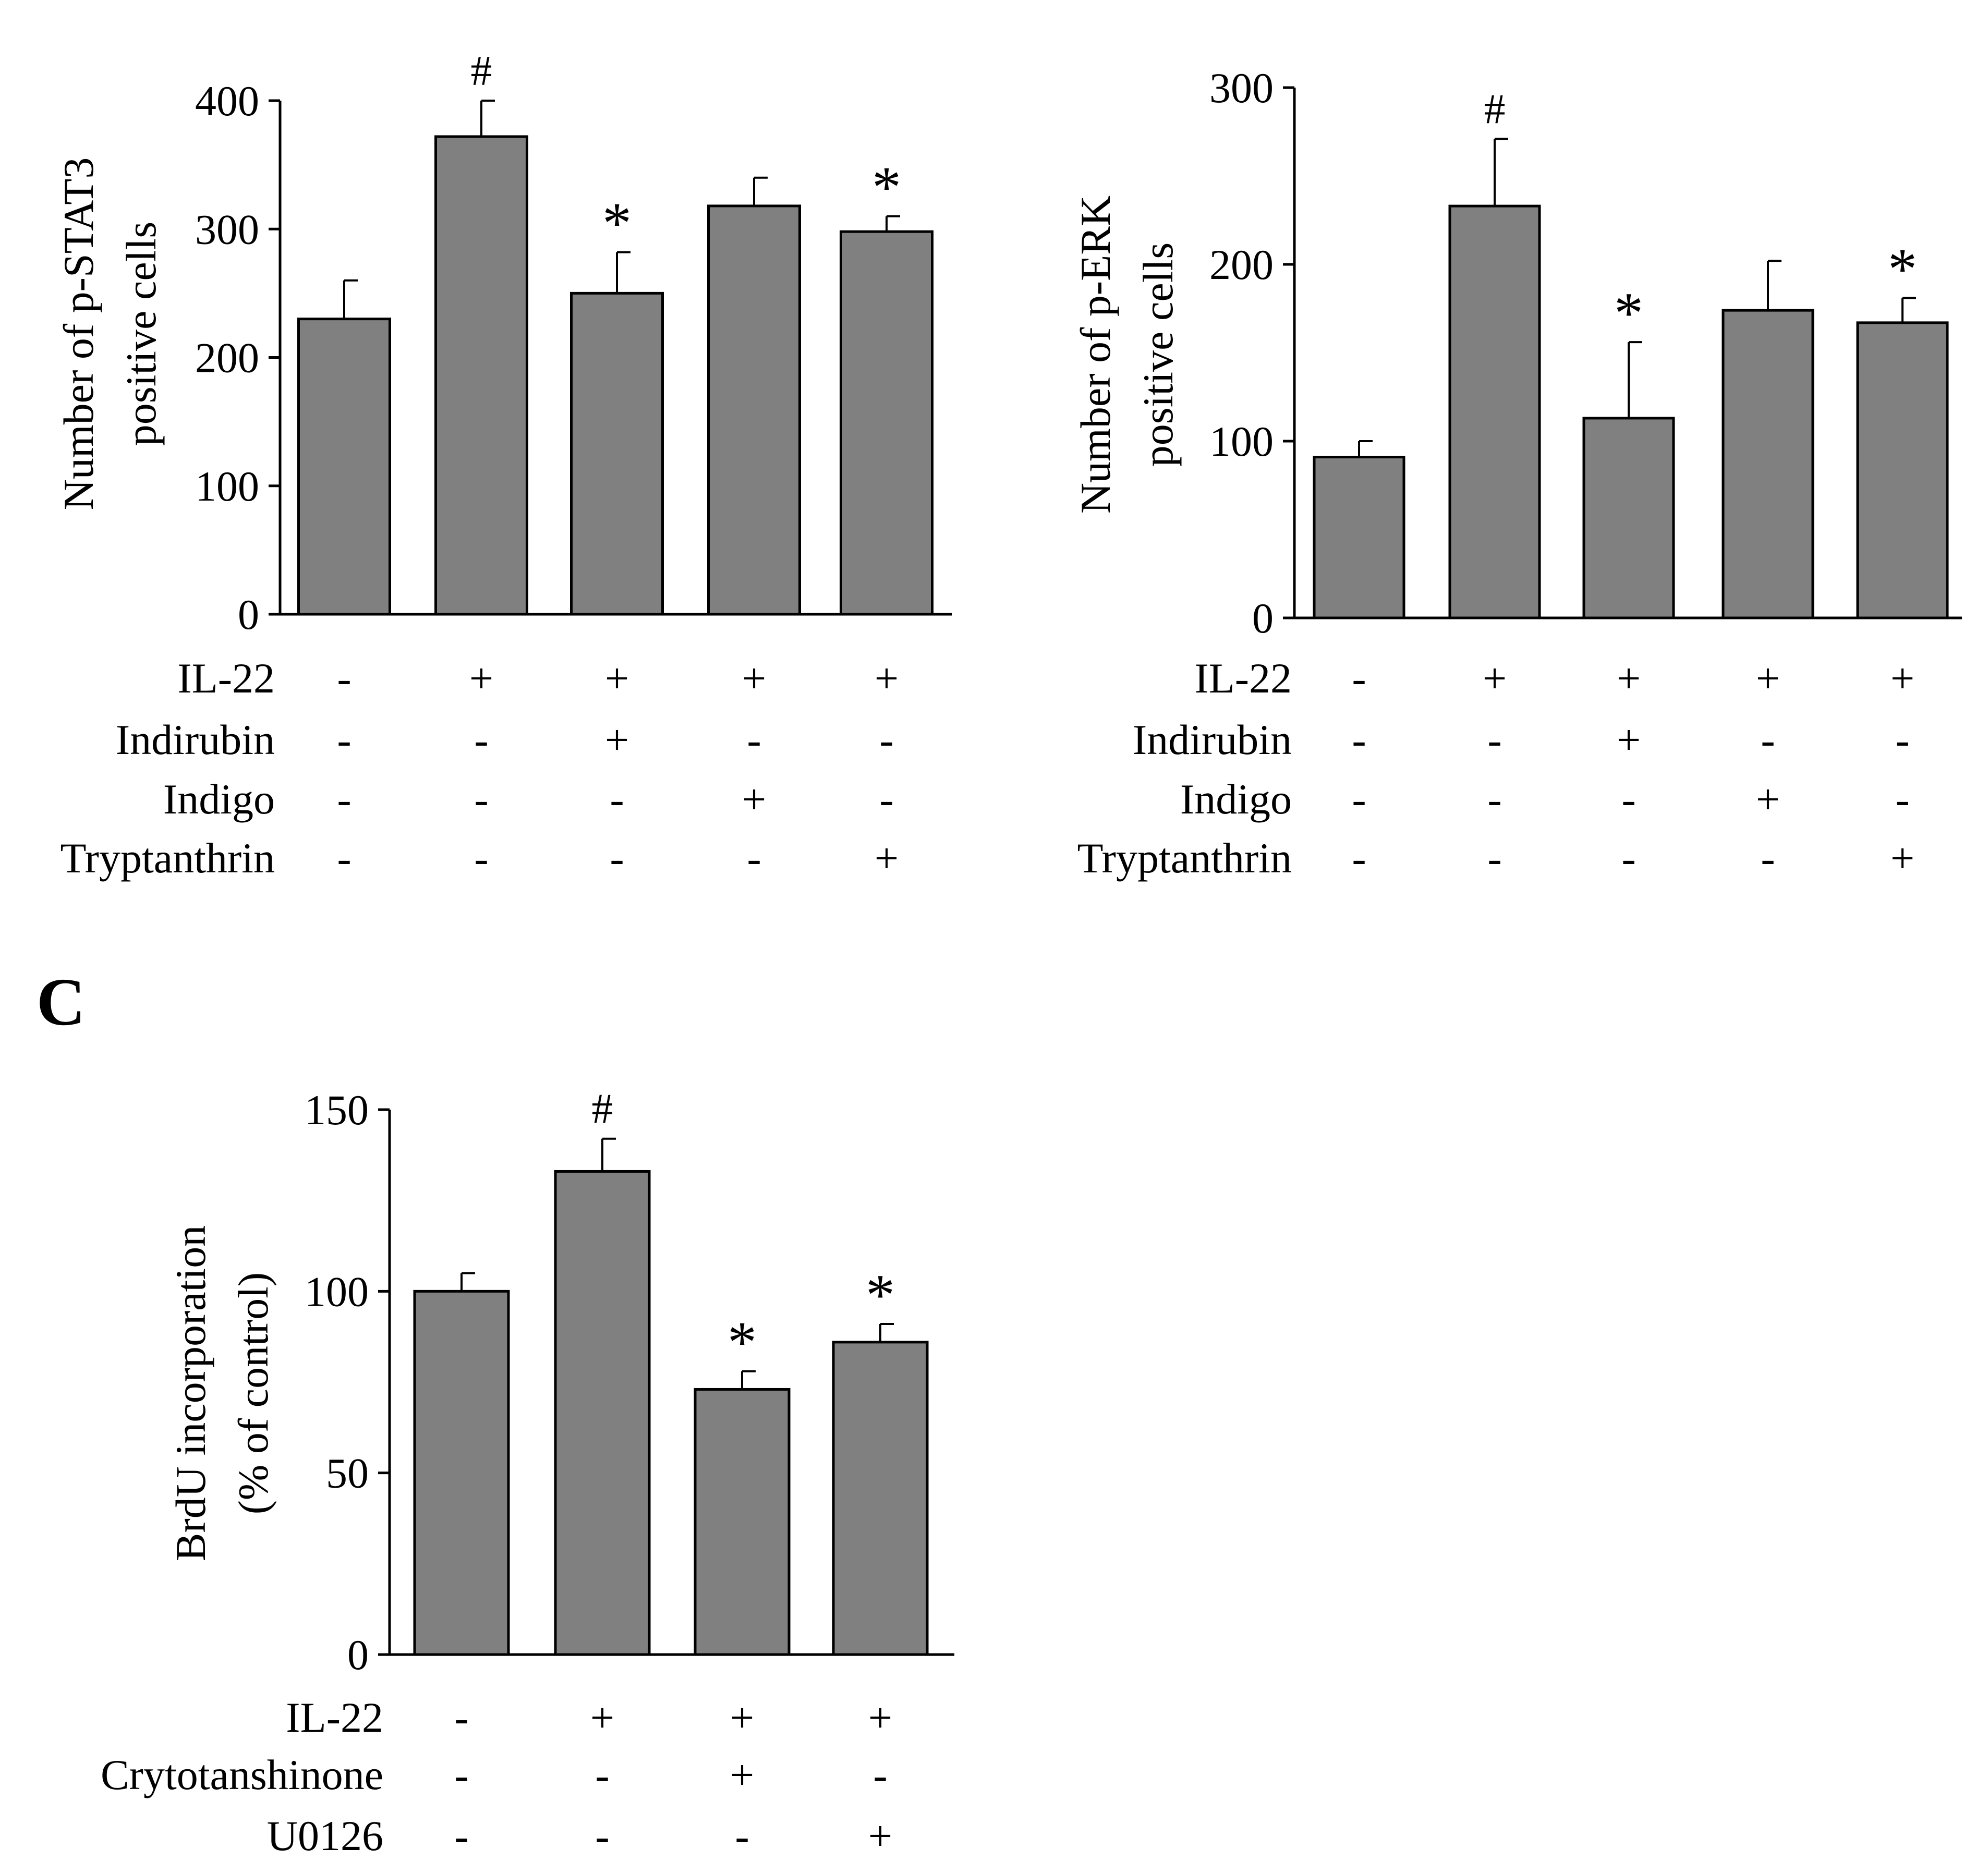 The height and width of the screenshot is (1872, 1988). What do you see at coordinates (78, 333) in the screenshot?
I see `y-axis-title-line1: Number of p-STAT3` at bounding box center [78, 333].